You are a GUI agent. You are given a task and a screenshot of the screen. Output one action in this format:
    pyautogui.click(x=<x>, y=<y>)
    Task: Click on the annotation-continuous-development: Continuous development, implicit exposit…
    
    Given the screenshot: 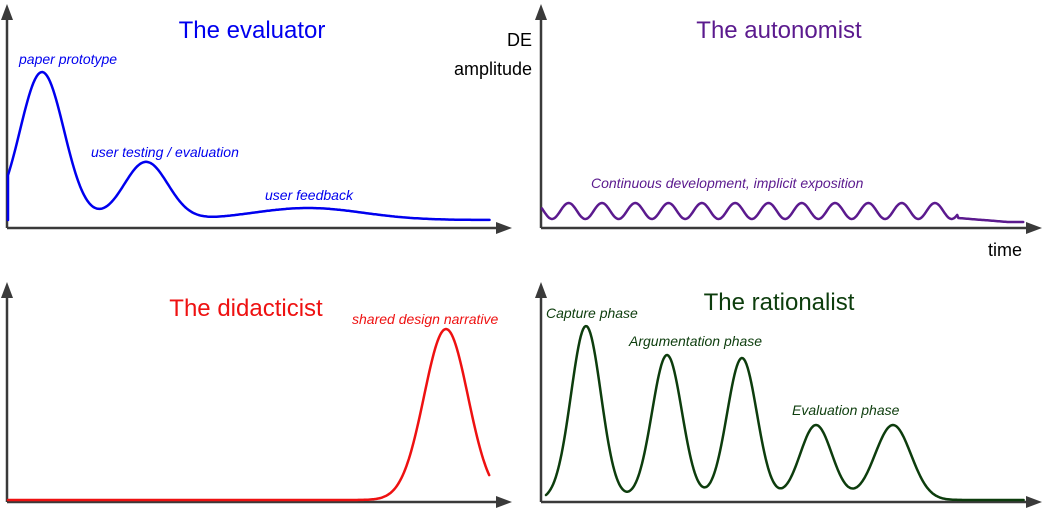 What is the action you would take?
    pyautogui.click(x=727, y=183)
    